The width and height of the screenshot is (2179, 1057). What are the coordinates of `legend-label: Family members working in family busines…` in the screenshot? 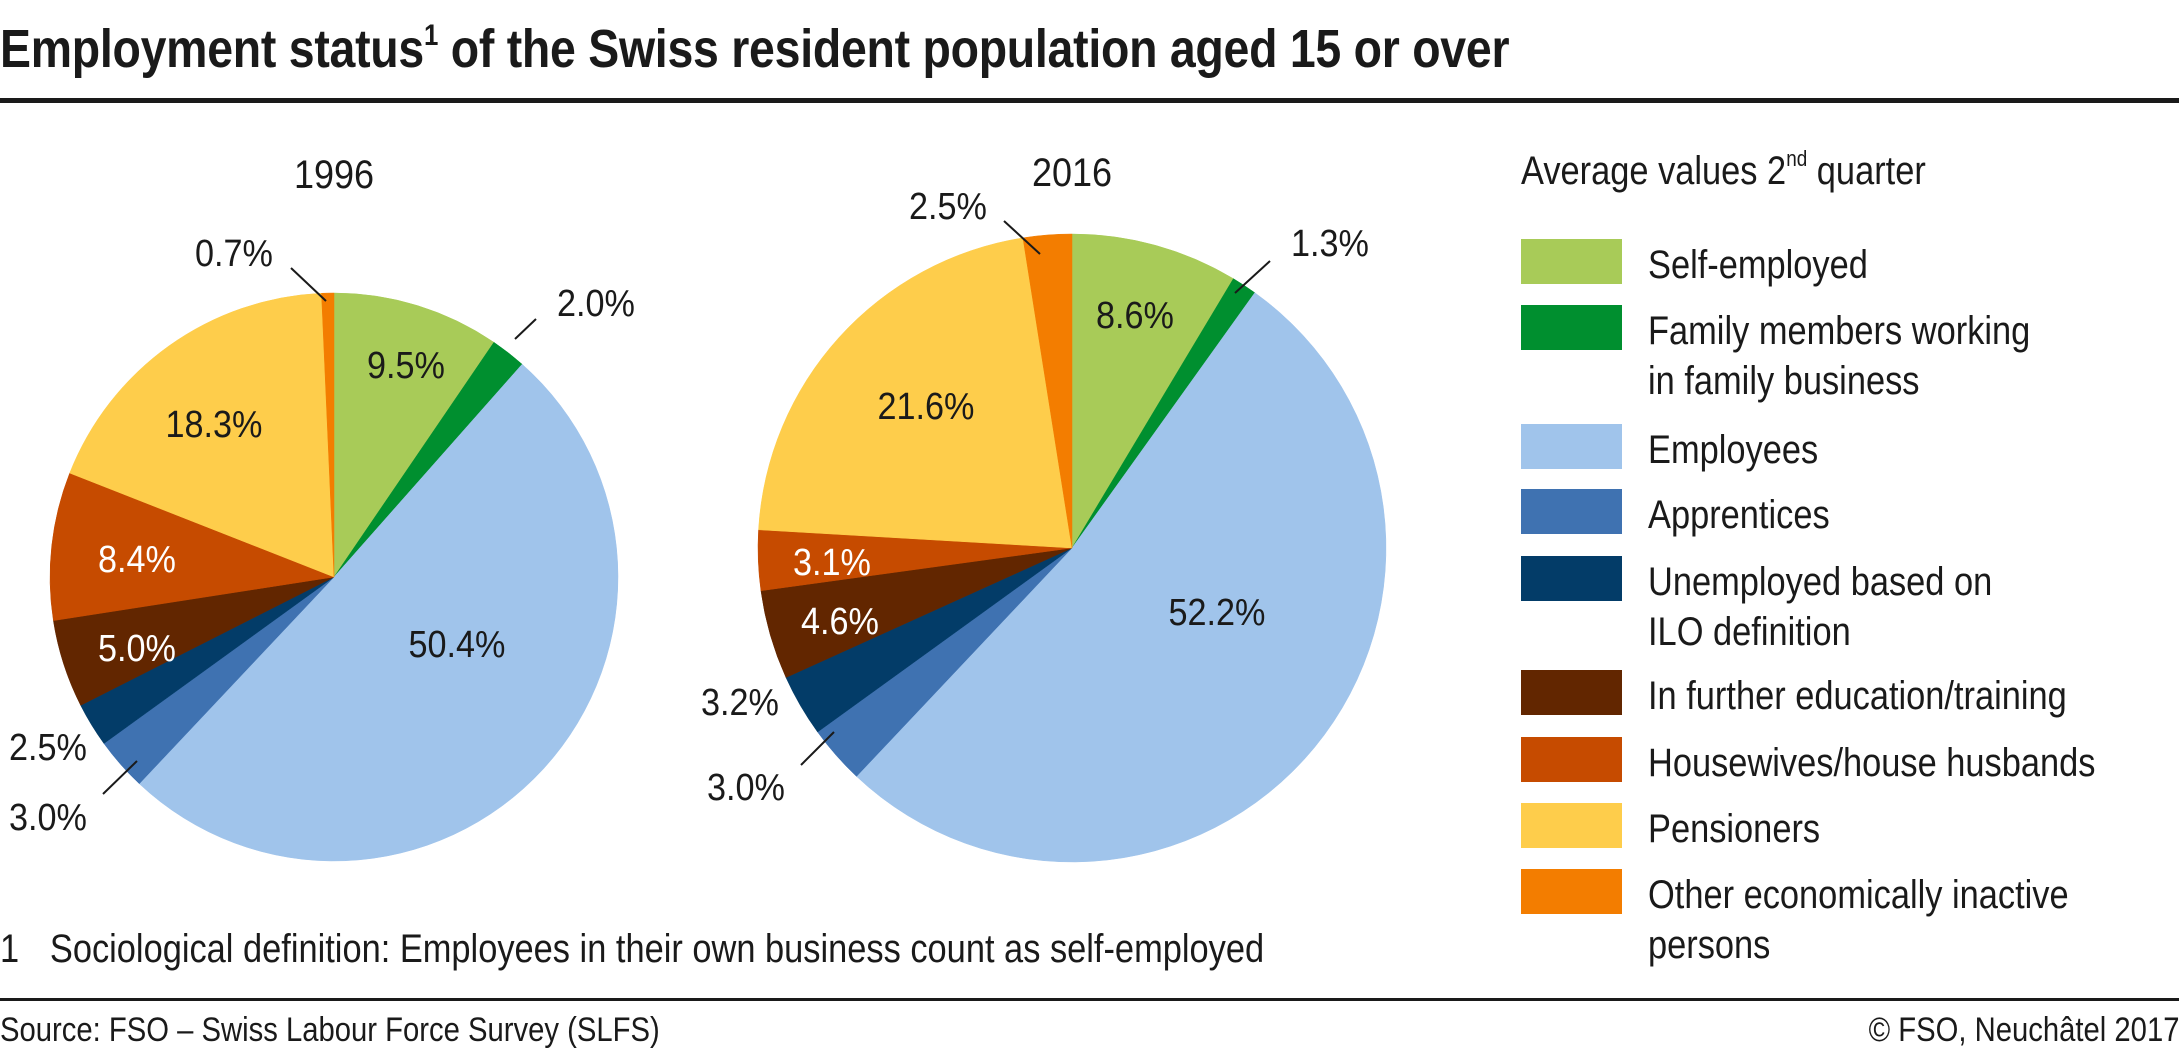 It's located at (1839, 356).